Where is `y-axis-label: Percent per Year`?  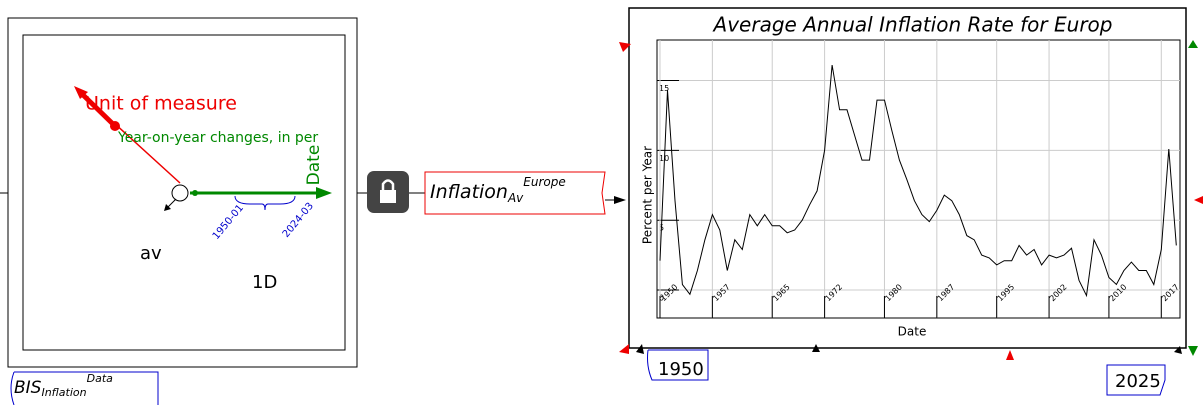 y-axis-label: Percent per Year is located at coordinates (648, 195).